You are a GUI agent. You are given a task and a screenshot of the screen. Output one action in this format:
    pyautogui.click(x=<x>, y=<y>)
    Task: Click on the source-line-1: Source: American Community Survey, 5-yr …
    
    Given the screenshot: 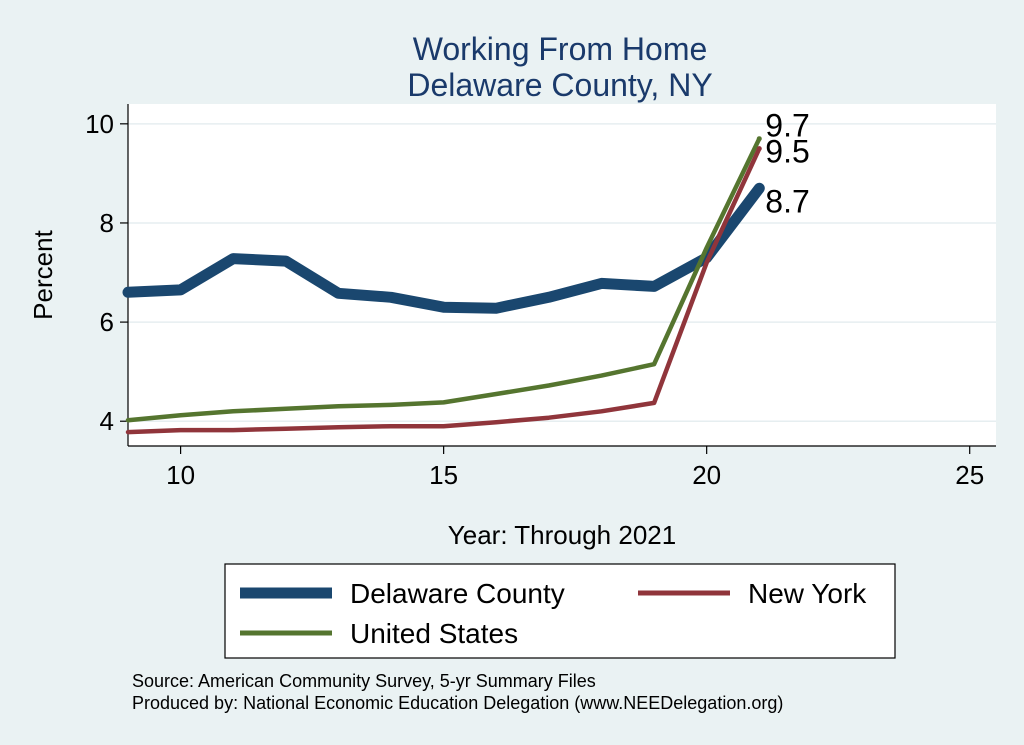 What is the action you would take?
    pyautogui.click(x=364, y=681)
    